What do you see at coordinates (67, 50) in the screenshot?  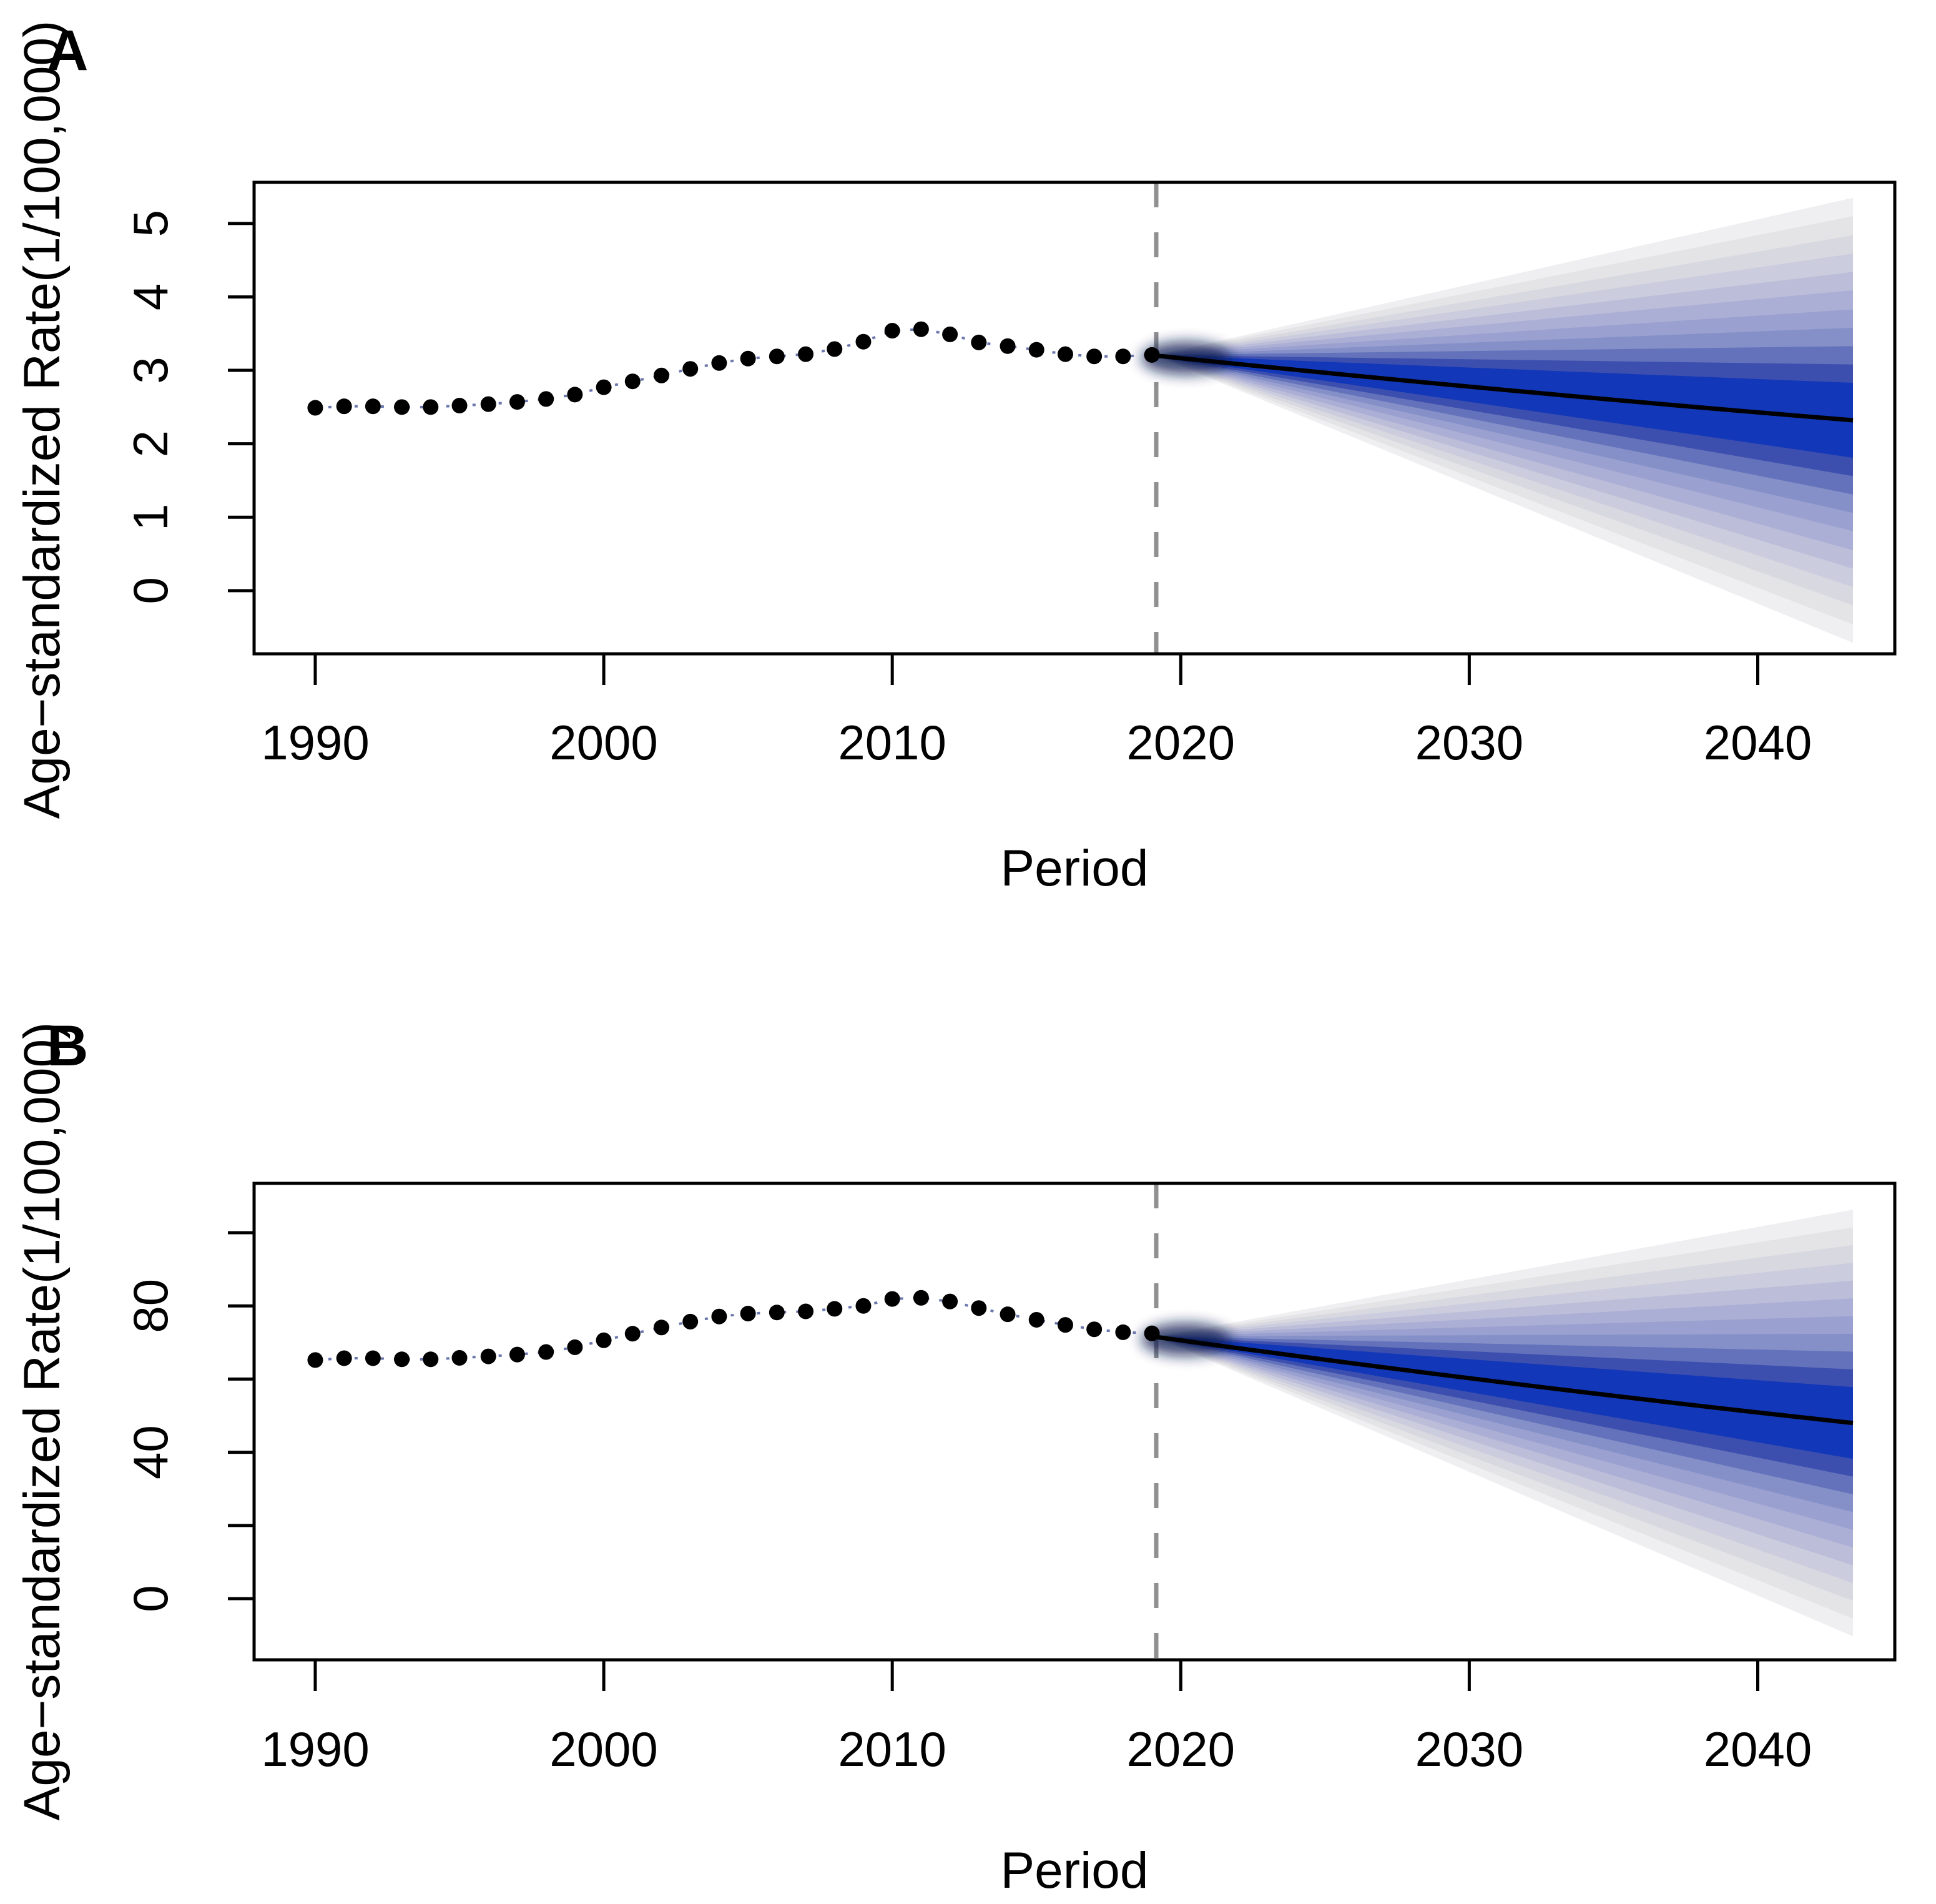 I see `panel-a-label: A` at bounding box center [67, 50].